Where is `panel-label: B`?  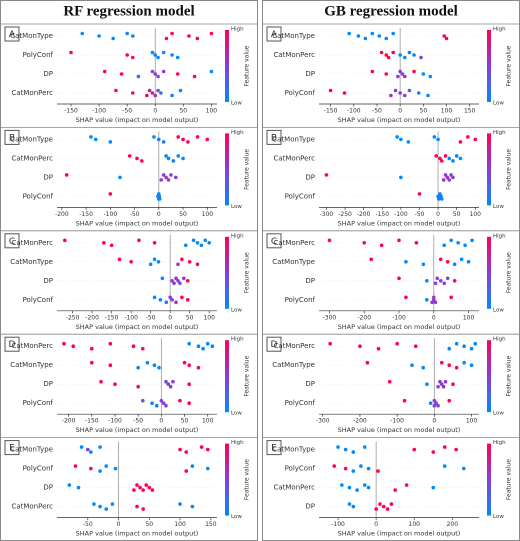
panel-label: B is located at coordinates (12, 138).